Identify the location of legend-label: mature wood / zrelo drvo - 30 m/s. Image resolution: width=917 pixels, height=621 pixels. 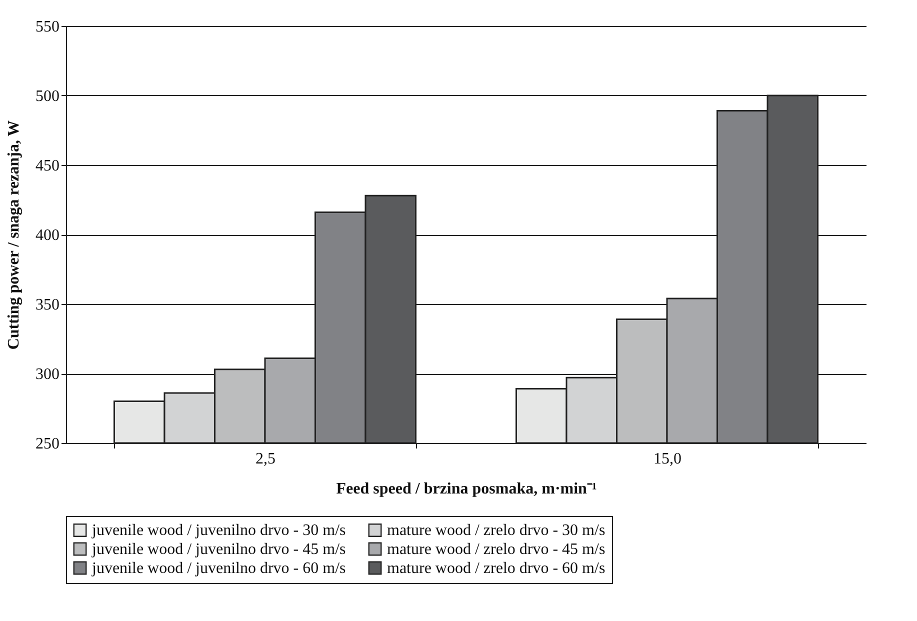
(496, 531).